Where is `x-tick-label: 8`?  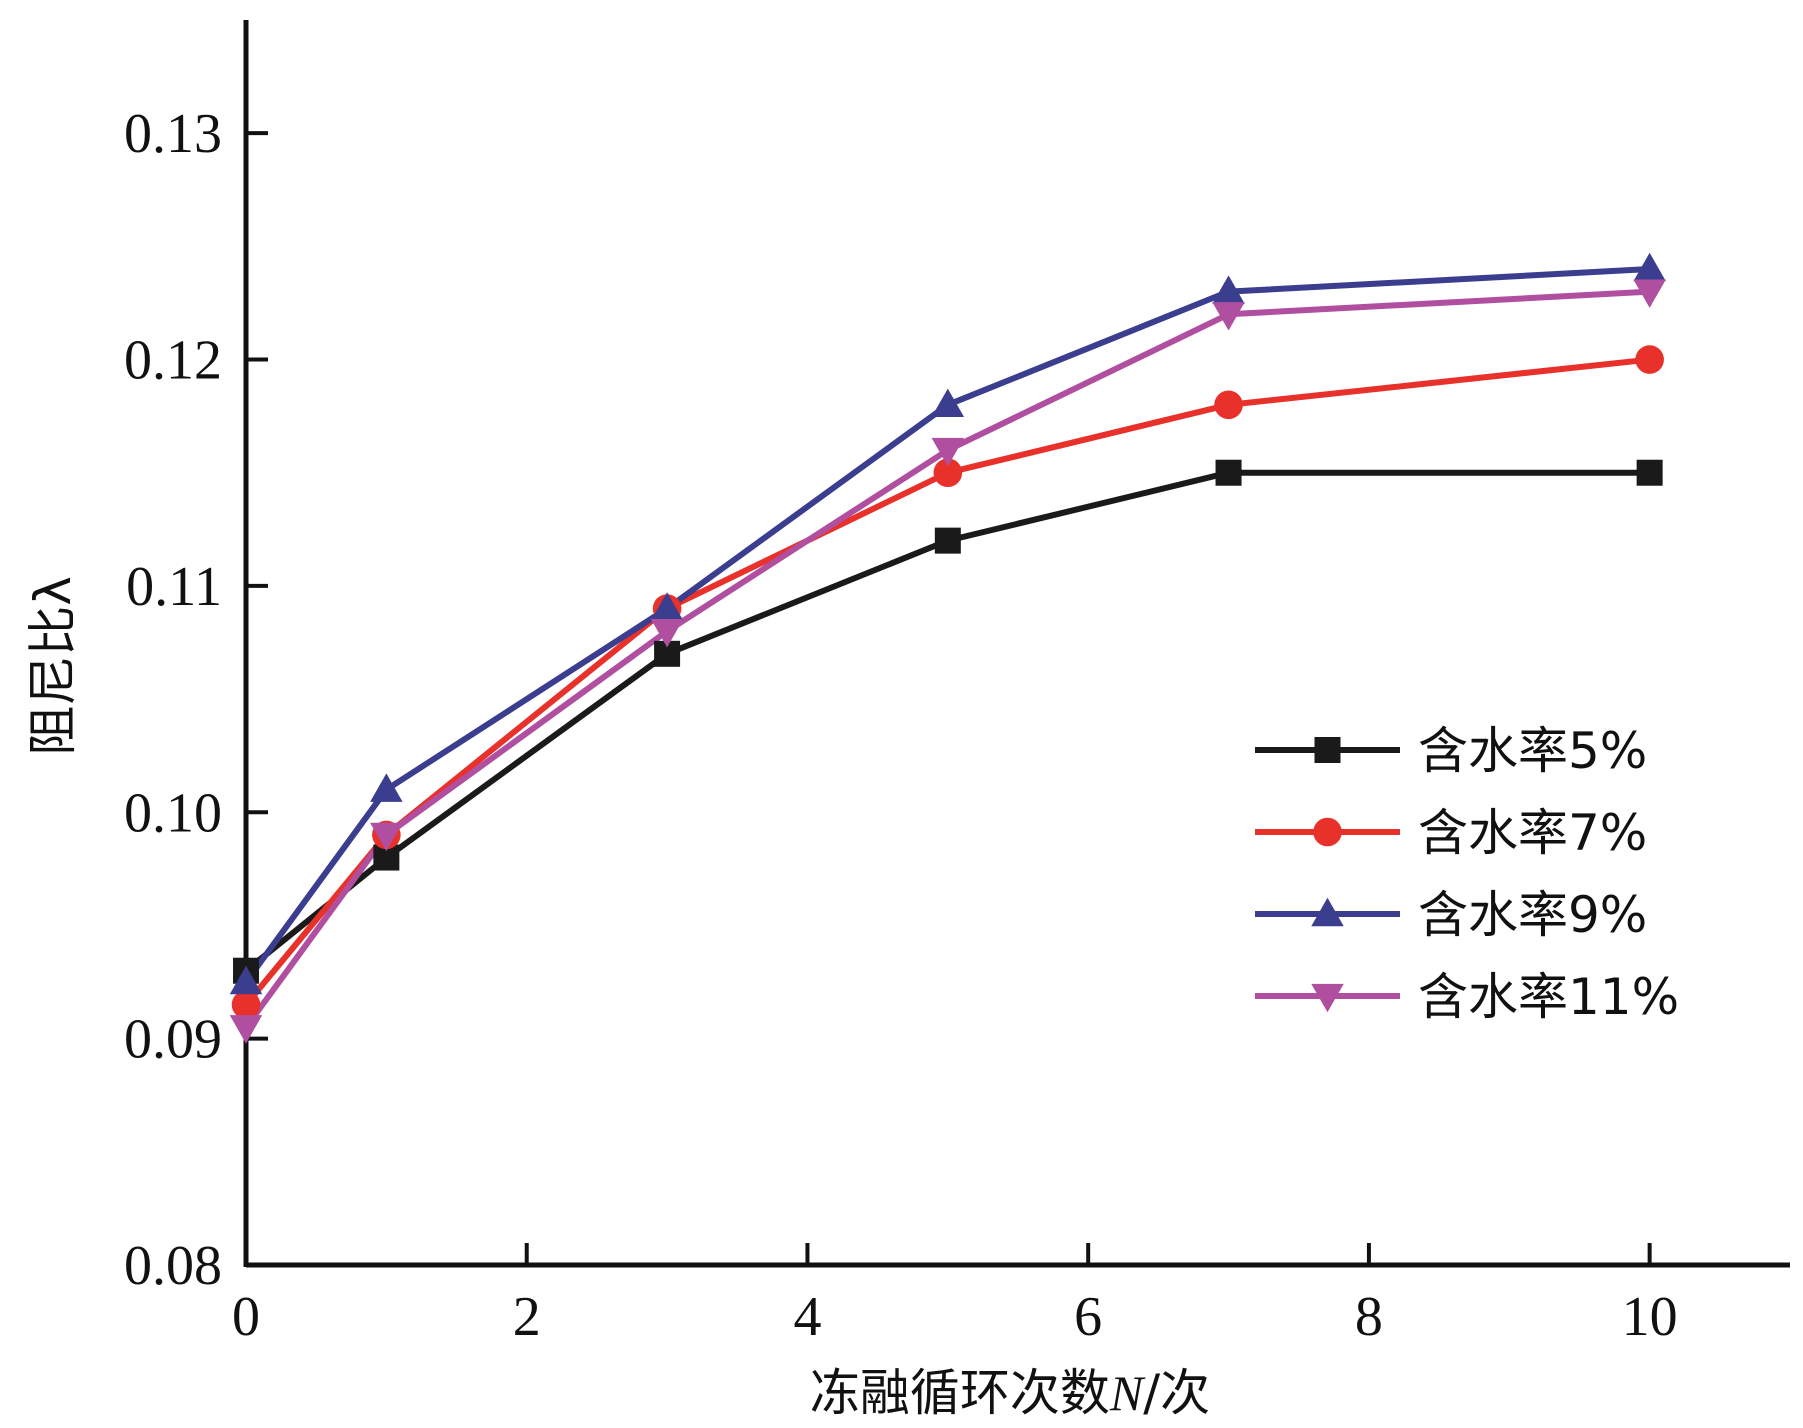 x-tick-label: 8 is located at coordinates (1369, 1317).